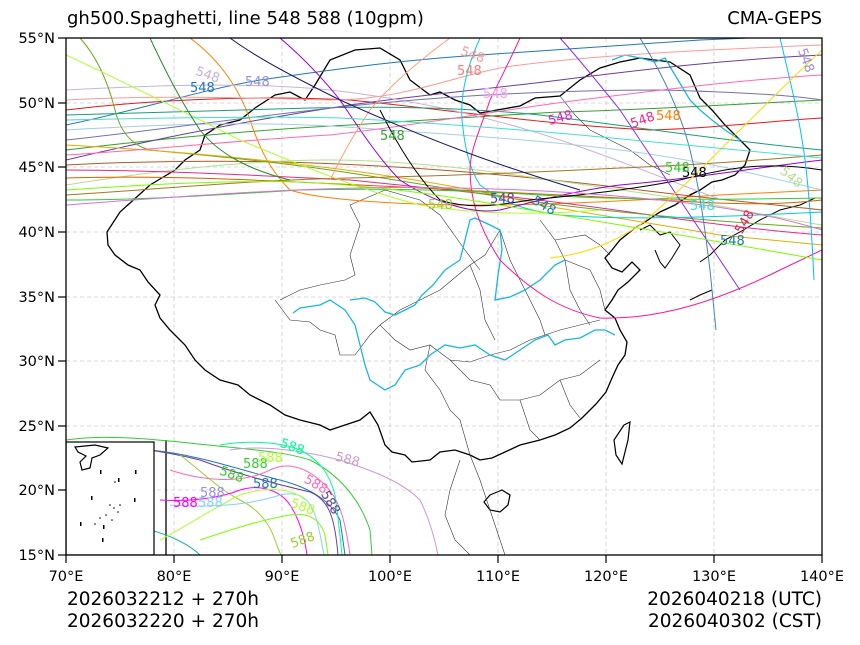 The height and width of the screenshot is (645, 860). Describe the element at coordinates (752, 249) in the screenshot. I see `japan-coast` at that location.